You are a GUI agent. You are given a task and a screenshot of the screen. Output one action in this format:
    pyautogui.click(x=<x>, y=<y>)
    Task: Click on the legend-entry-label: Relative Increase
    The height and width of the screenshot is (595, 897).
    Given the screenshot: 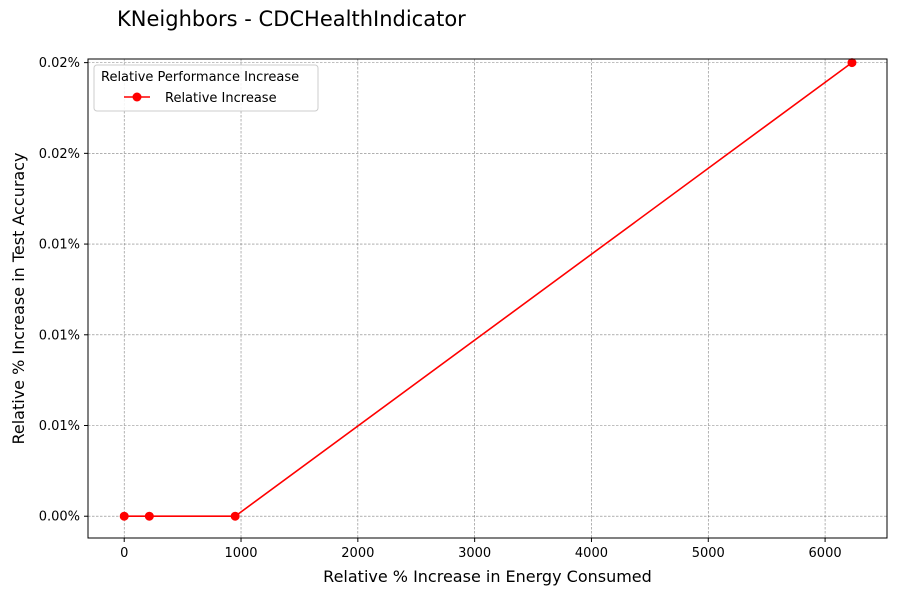 What is the action you would take?
    pyautogui.click(x=221, y=98)
    